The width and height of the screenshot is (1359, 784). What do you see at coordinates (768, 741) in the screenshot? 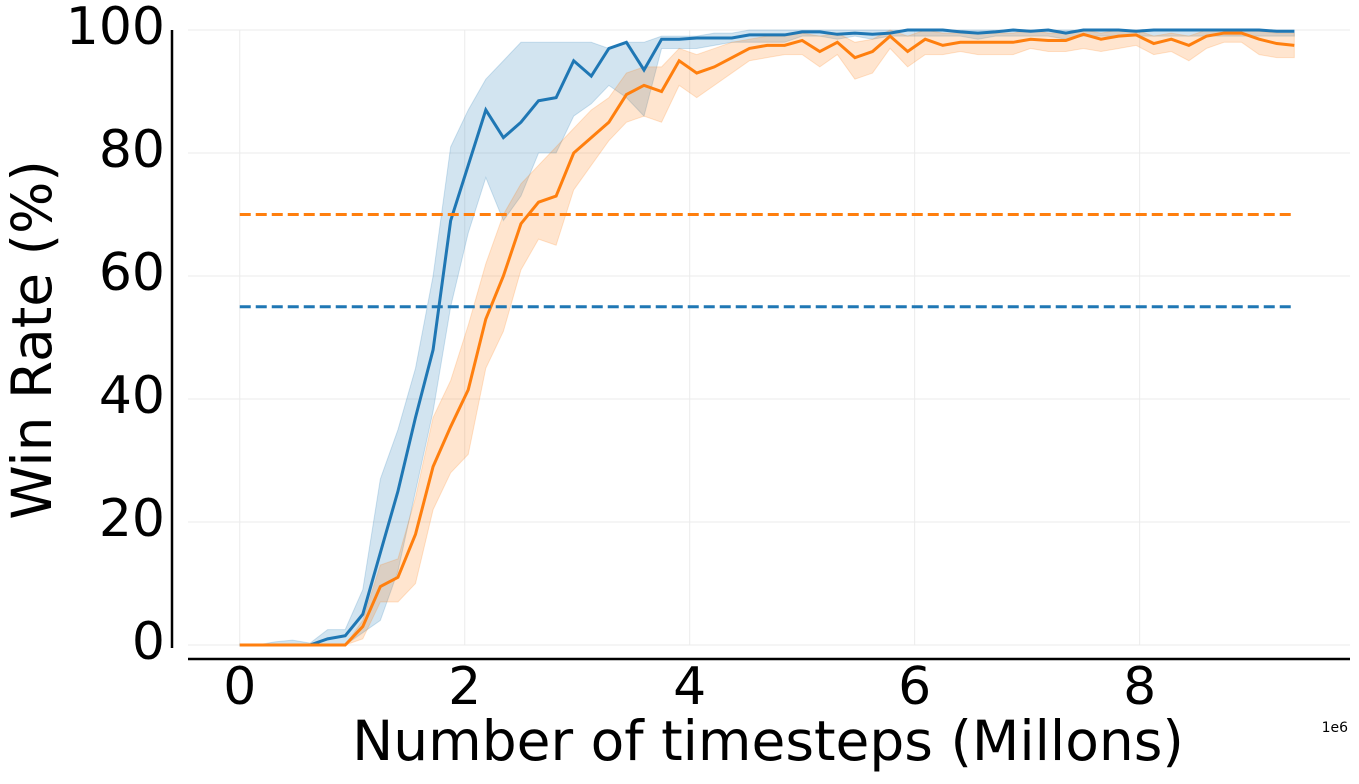
I see `x-axis-label: Number of timesteps (Millons)` at bounding box center [768, 741].